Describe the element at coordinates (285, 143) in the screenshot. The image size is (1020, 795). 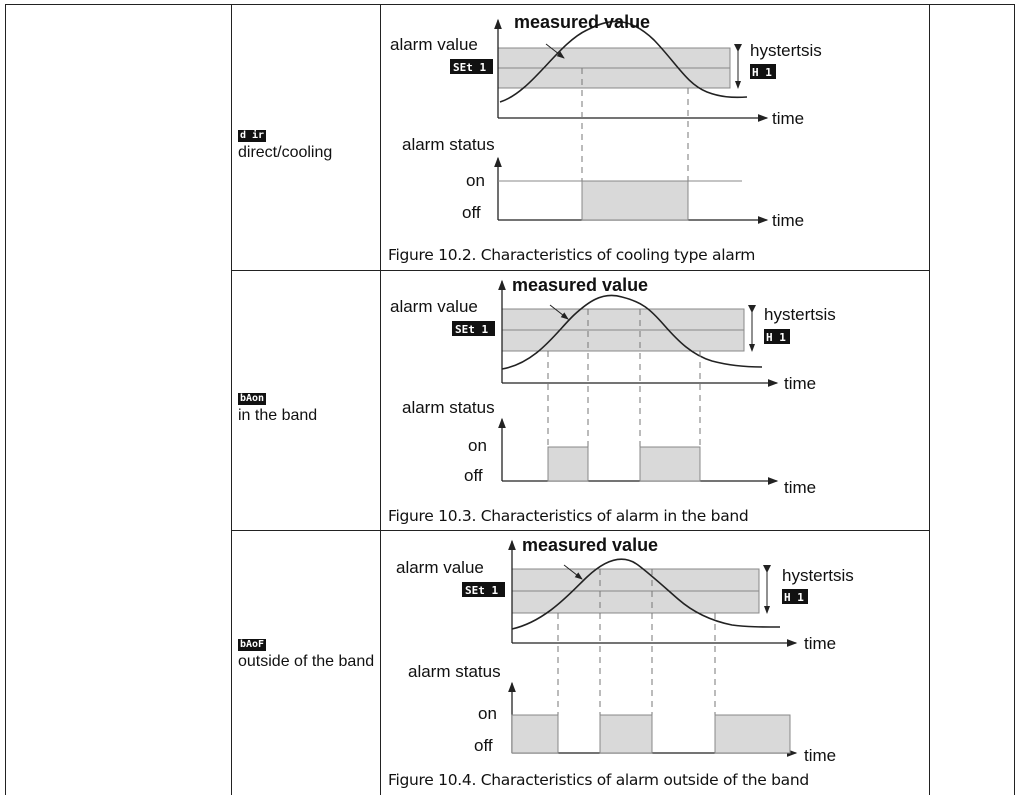
I see `row-label-direct: d ir direct/cooling` at that location.